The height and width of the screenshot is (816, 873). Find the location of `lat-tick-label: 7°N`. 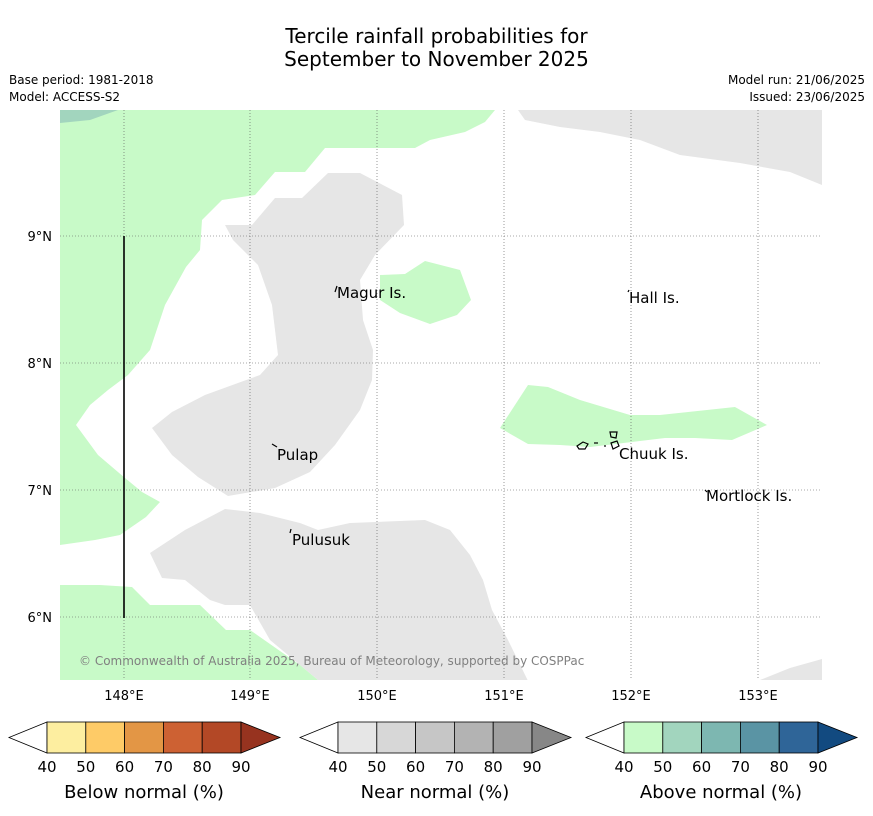

lat-tick-label: 7°N is located at coordinates (40, 491).